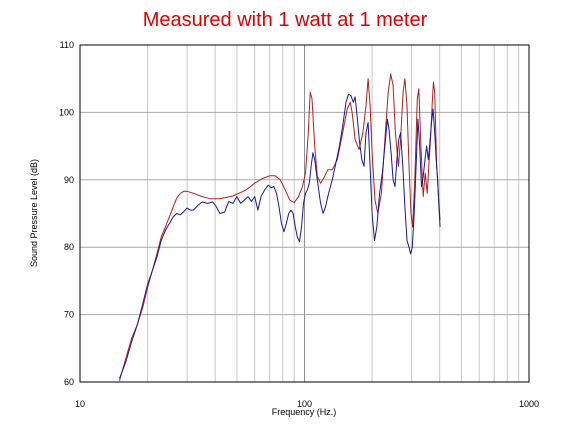  What do you see at coordinates (304, 404) in the screenshot?
I see `x-tick-label: 100` at bounding box center [304, 404].